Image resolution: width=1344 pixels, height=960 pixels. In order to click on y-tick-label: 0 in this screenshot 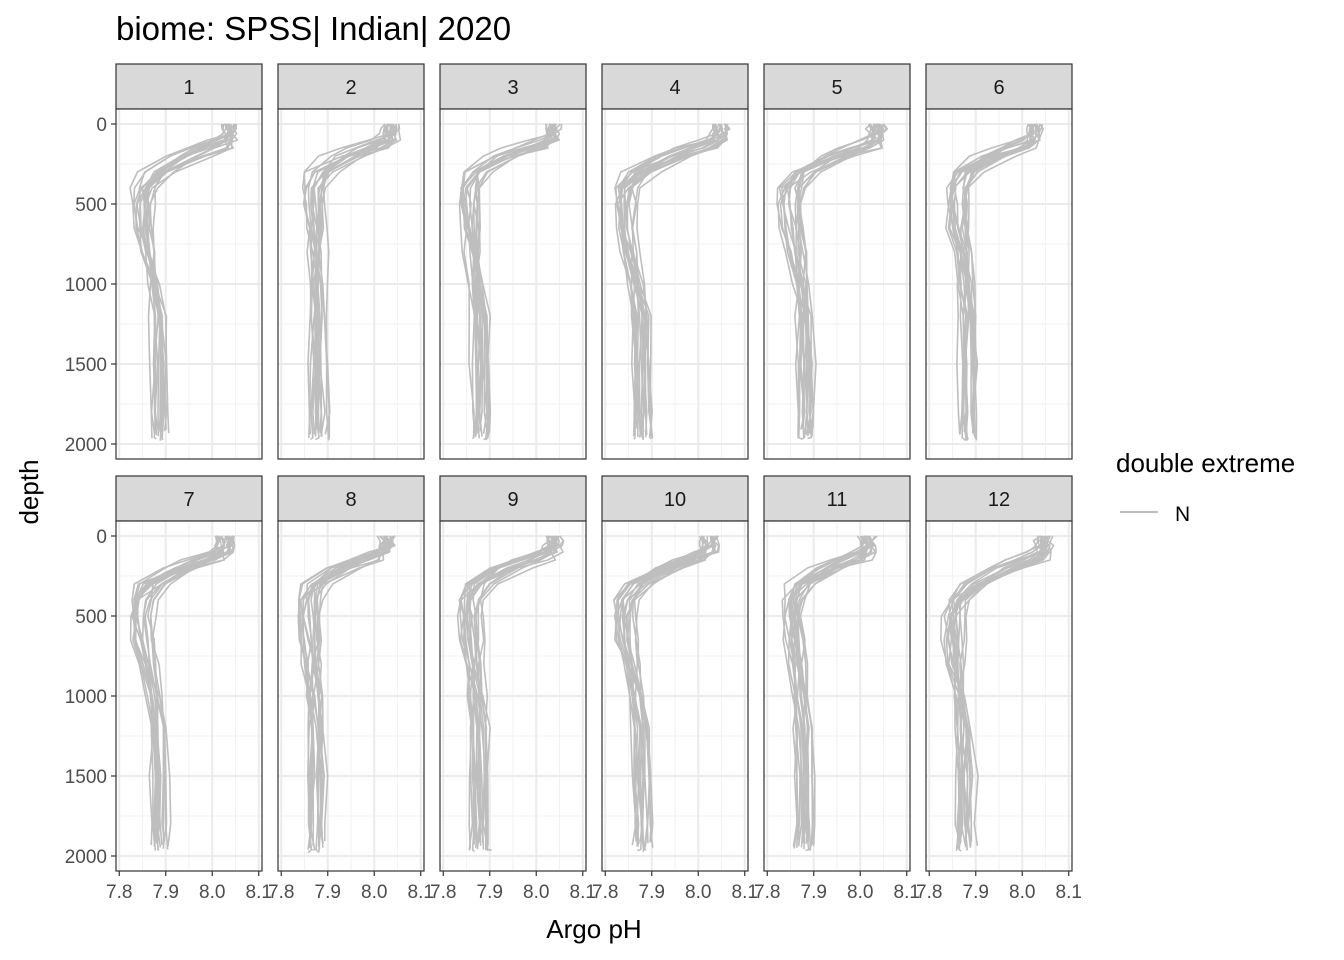, I will do `click(101, 537)`.